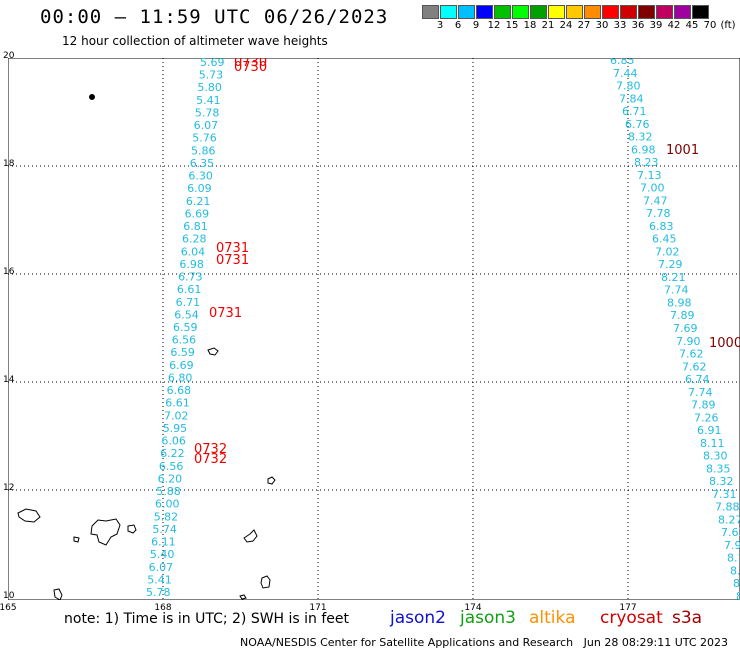  I want to click on wave-height-label: 7.80, so click(628, 86).